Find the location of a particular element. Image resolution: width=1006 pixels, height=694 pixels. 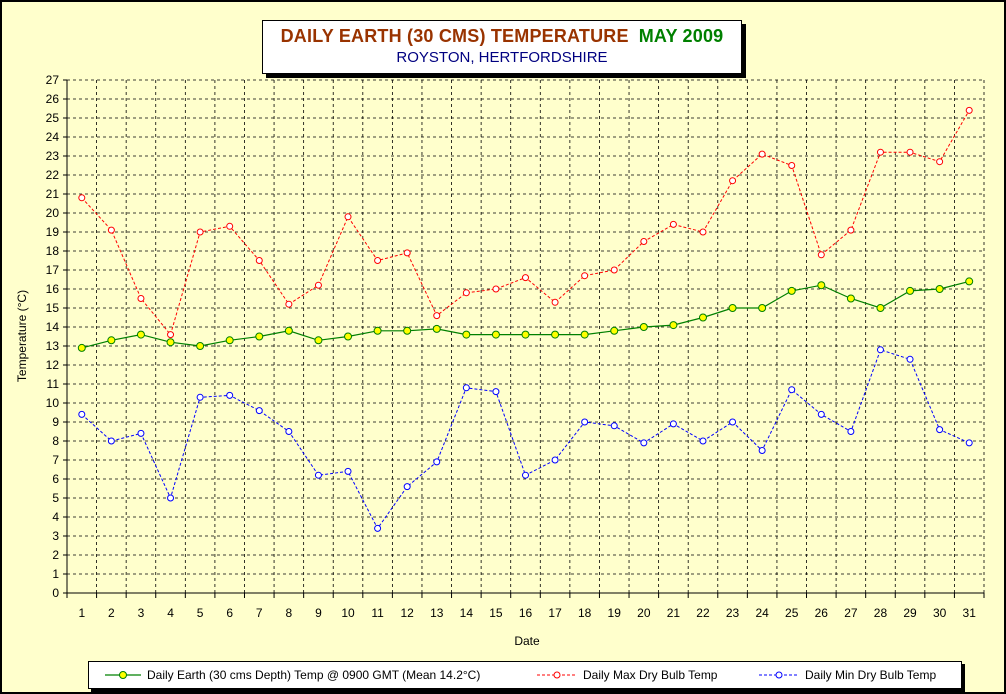

y-tick-label: 26 is located at coordinates (53, 99).